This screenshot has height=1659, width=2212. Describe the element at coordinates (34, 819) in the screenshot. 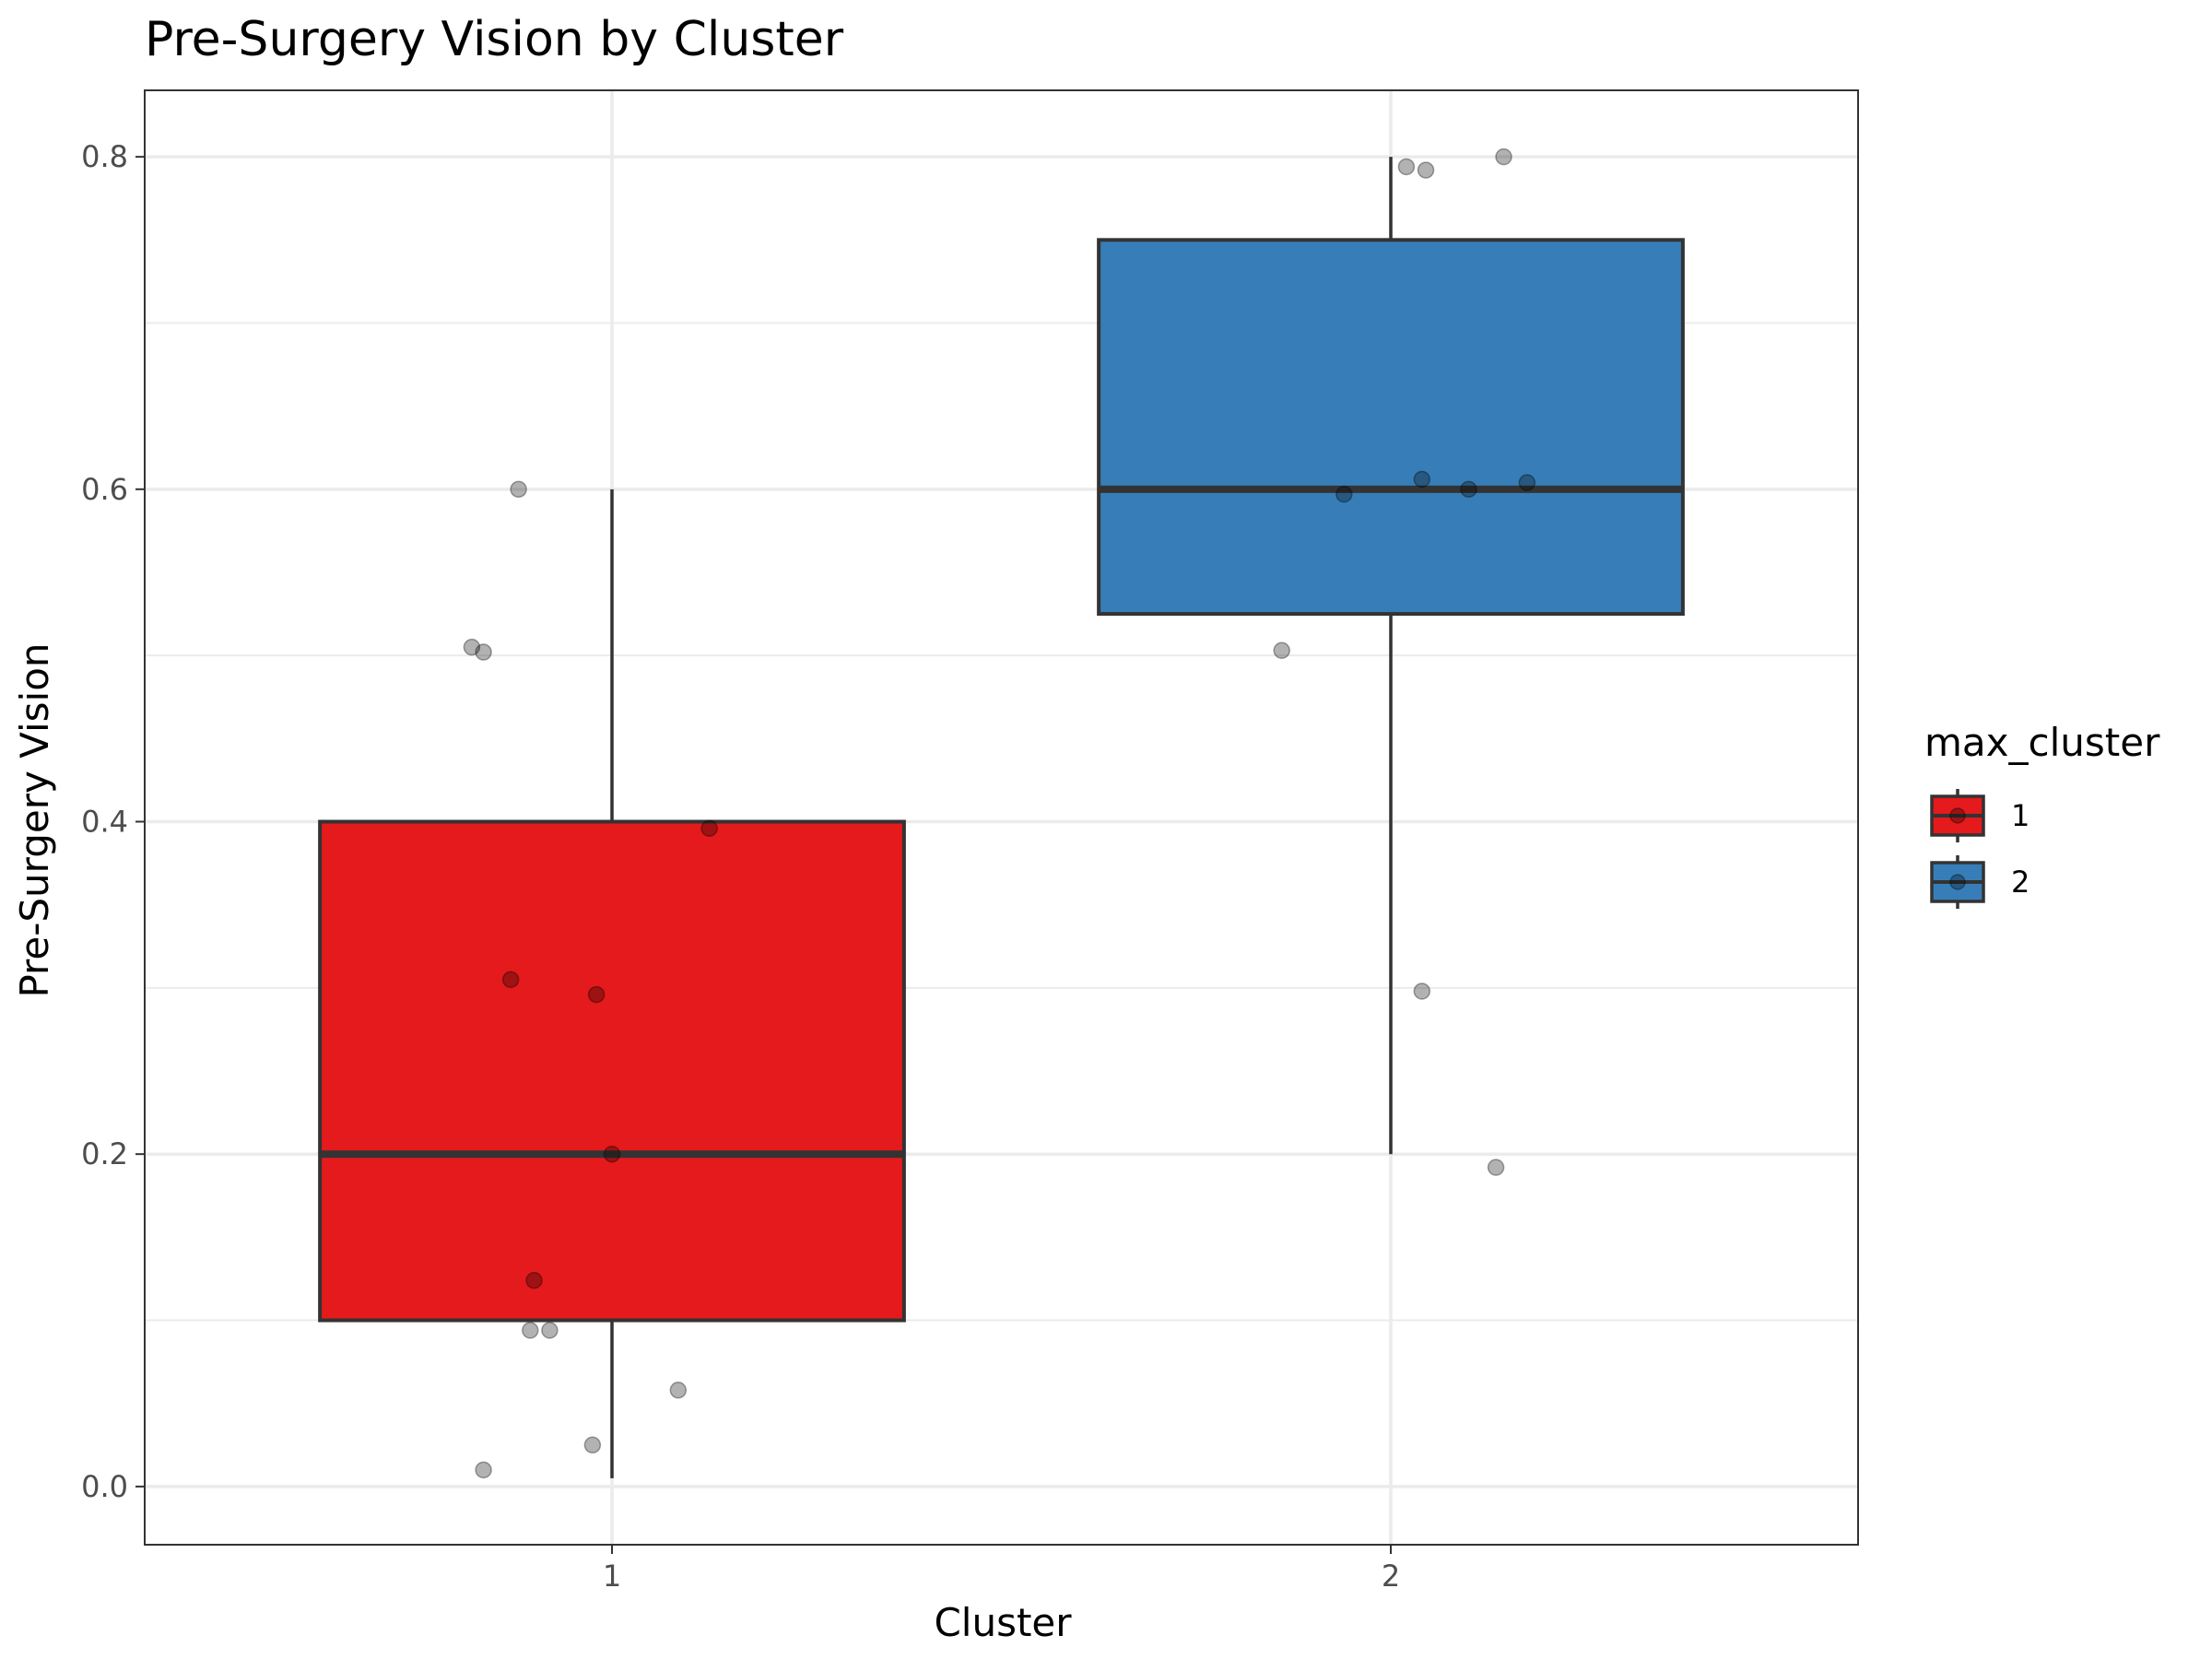

I see `y-axis-title: Pre-Surgery Vision` at that location.